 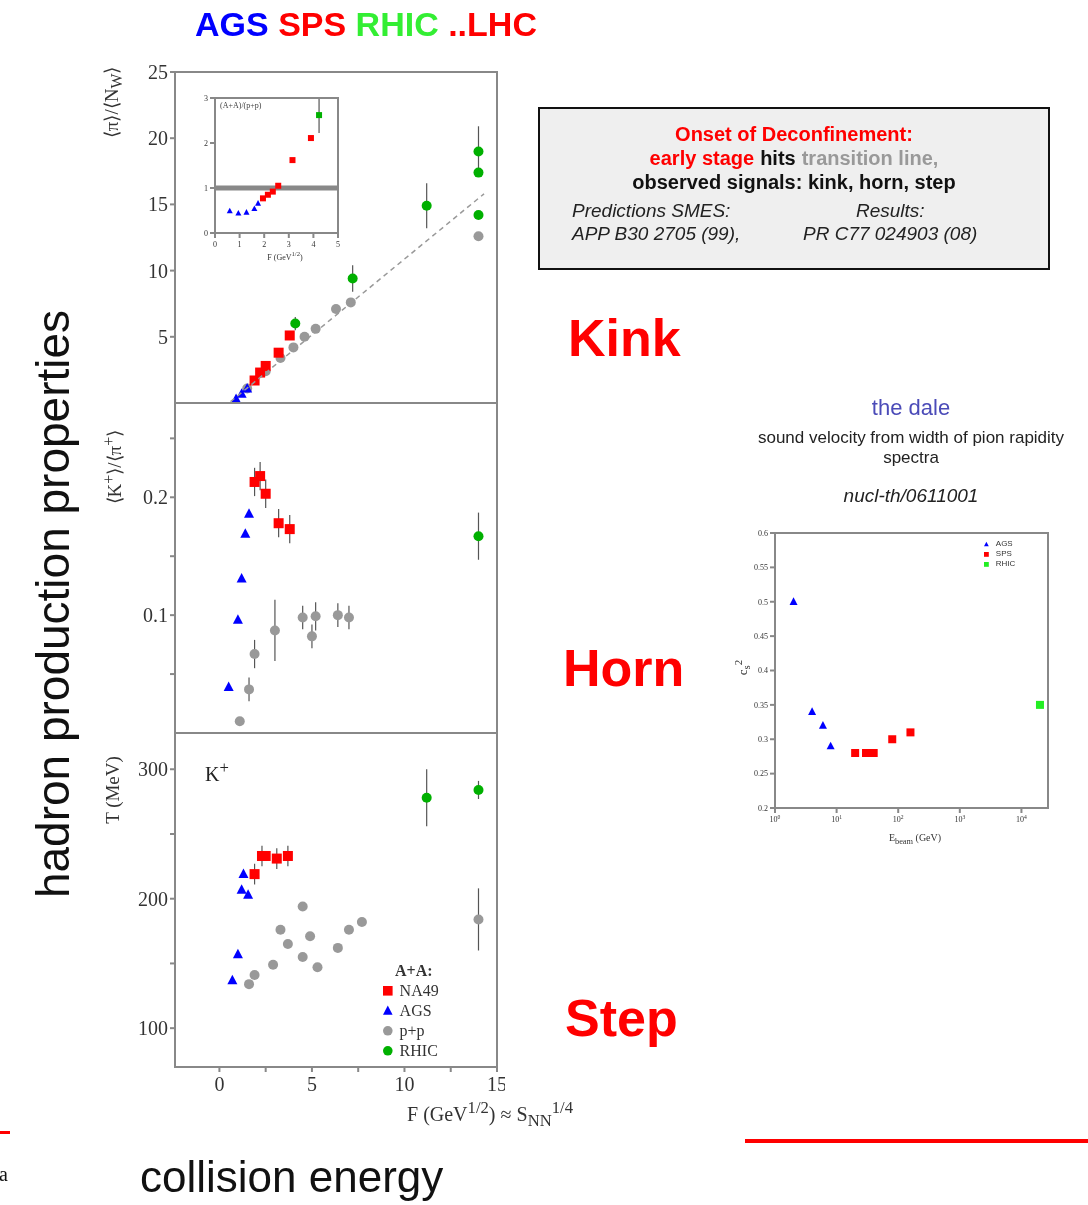 What do you see at coordinates (419, 991) in the screenshot?
I see `legend-label: NA49` at bounding box center [419, 991].